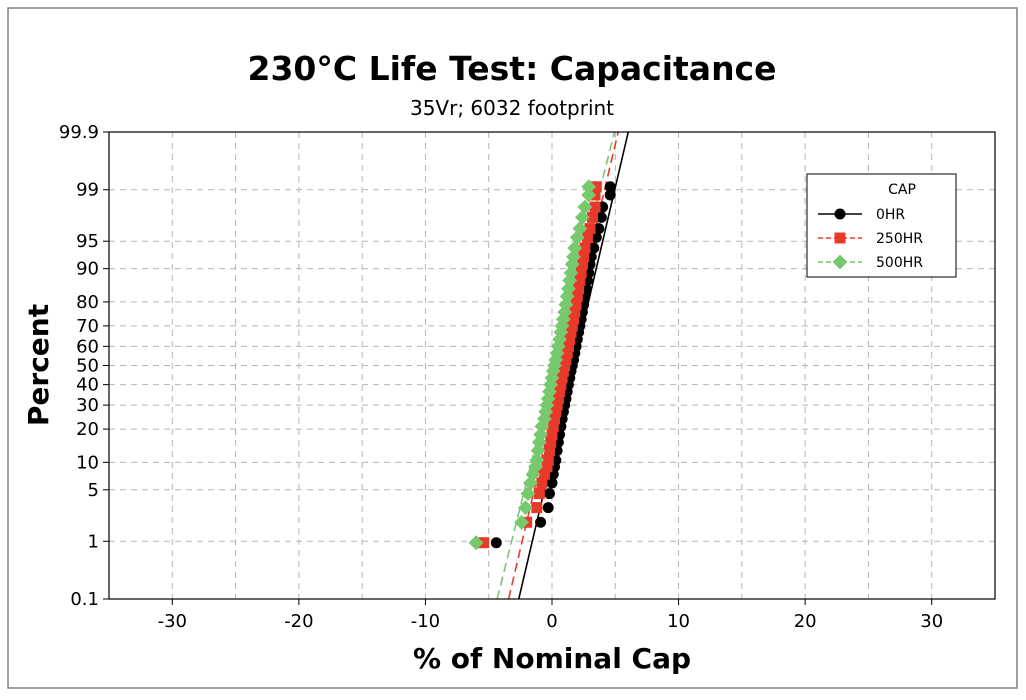 Image resolution: width=1026 pixels, height=700 pixels. I want to click on y-tick-label: 99.9, so click(79, 132).